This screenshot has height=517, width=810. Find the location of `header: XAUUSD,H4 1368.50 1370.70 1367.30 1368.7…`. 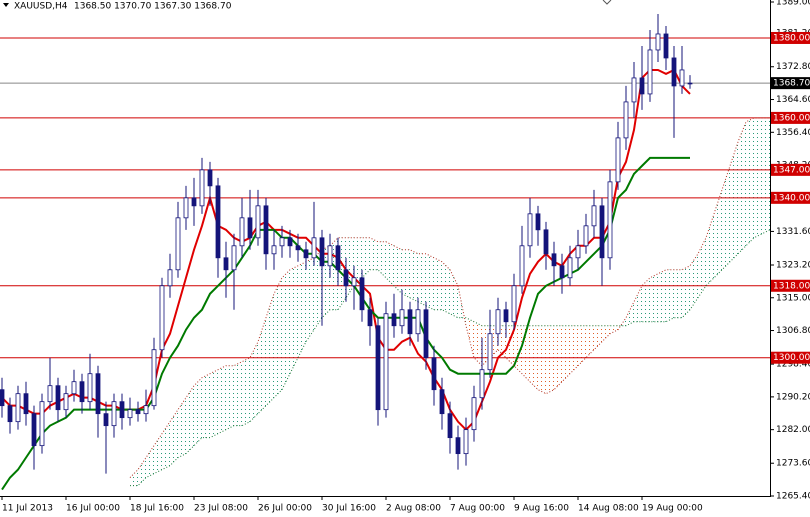

header: XAUUSD,H4 1368.50 1370.70 1367.30 1368.7… is located at coordinates (117, 7).